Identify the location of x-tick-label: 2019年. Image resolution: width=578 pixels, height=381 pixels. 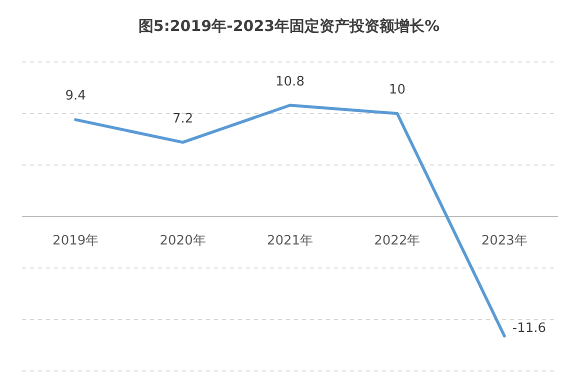
(75, 241).